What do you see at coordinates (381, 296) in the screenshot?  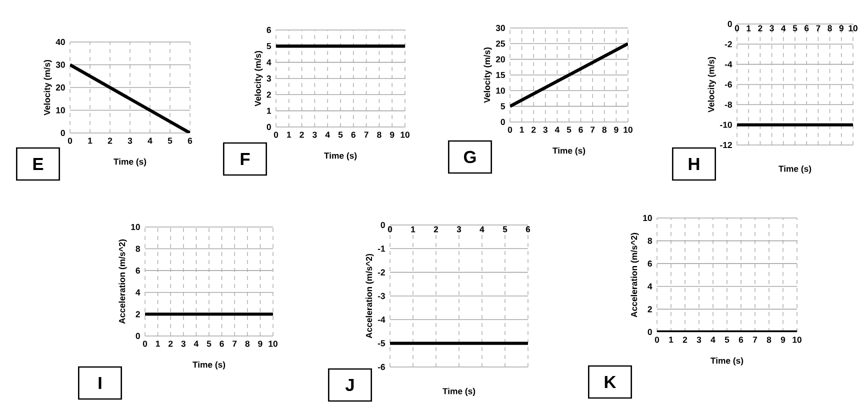 I see `y-tick-label: -3` at bounding box center [381, 296].